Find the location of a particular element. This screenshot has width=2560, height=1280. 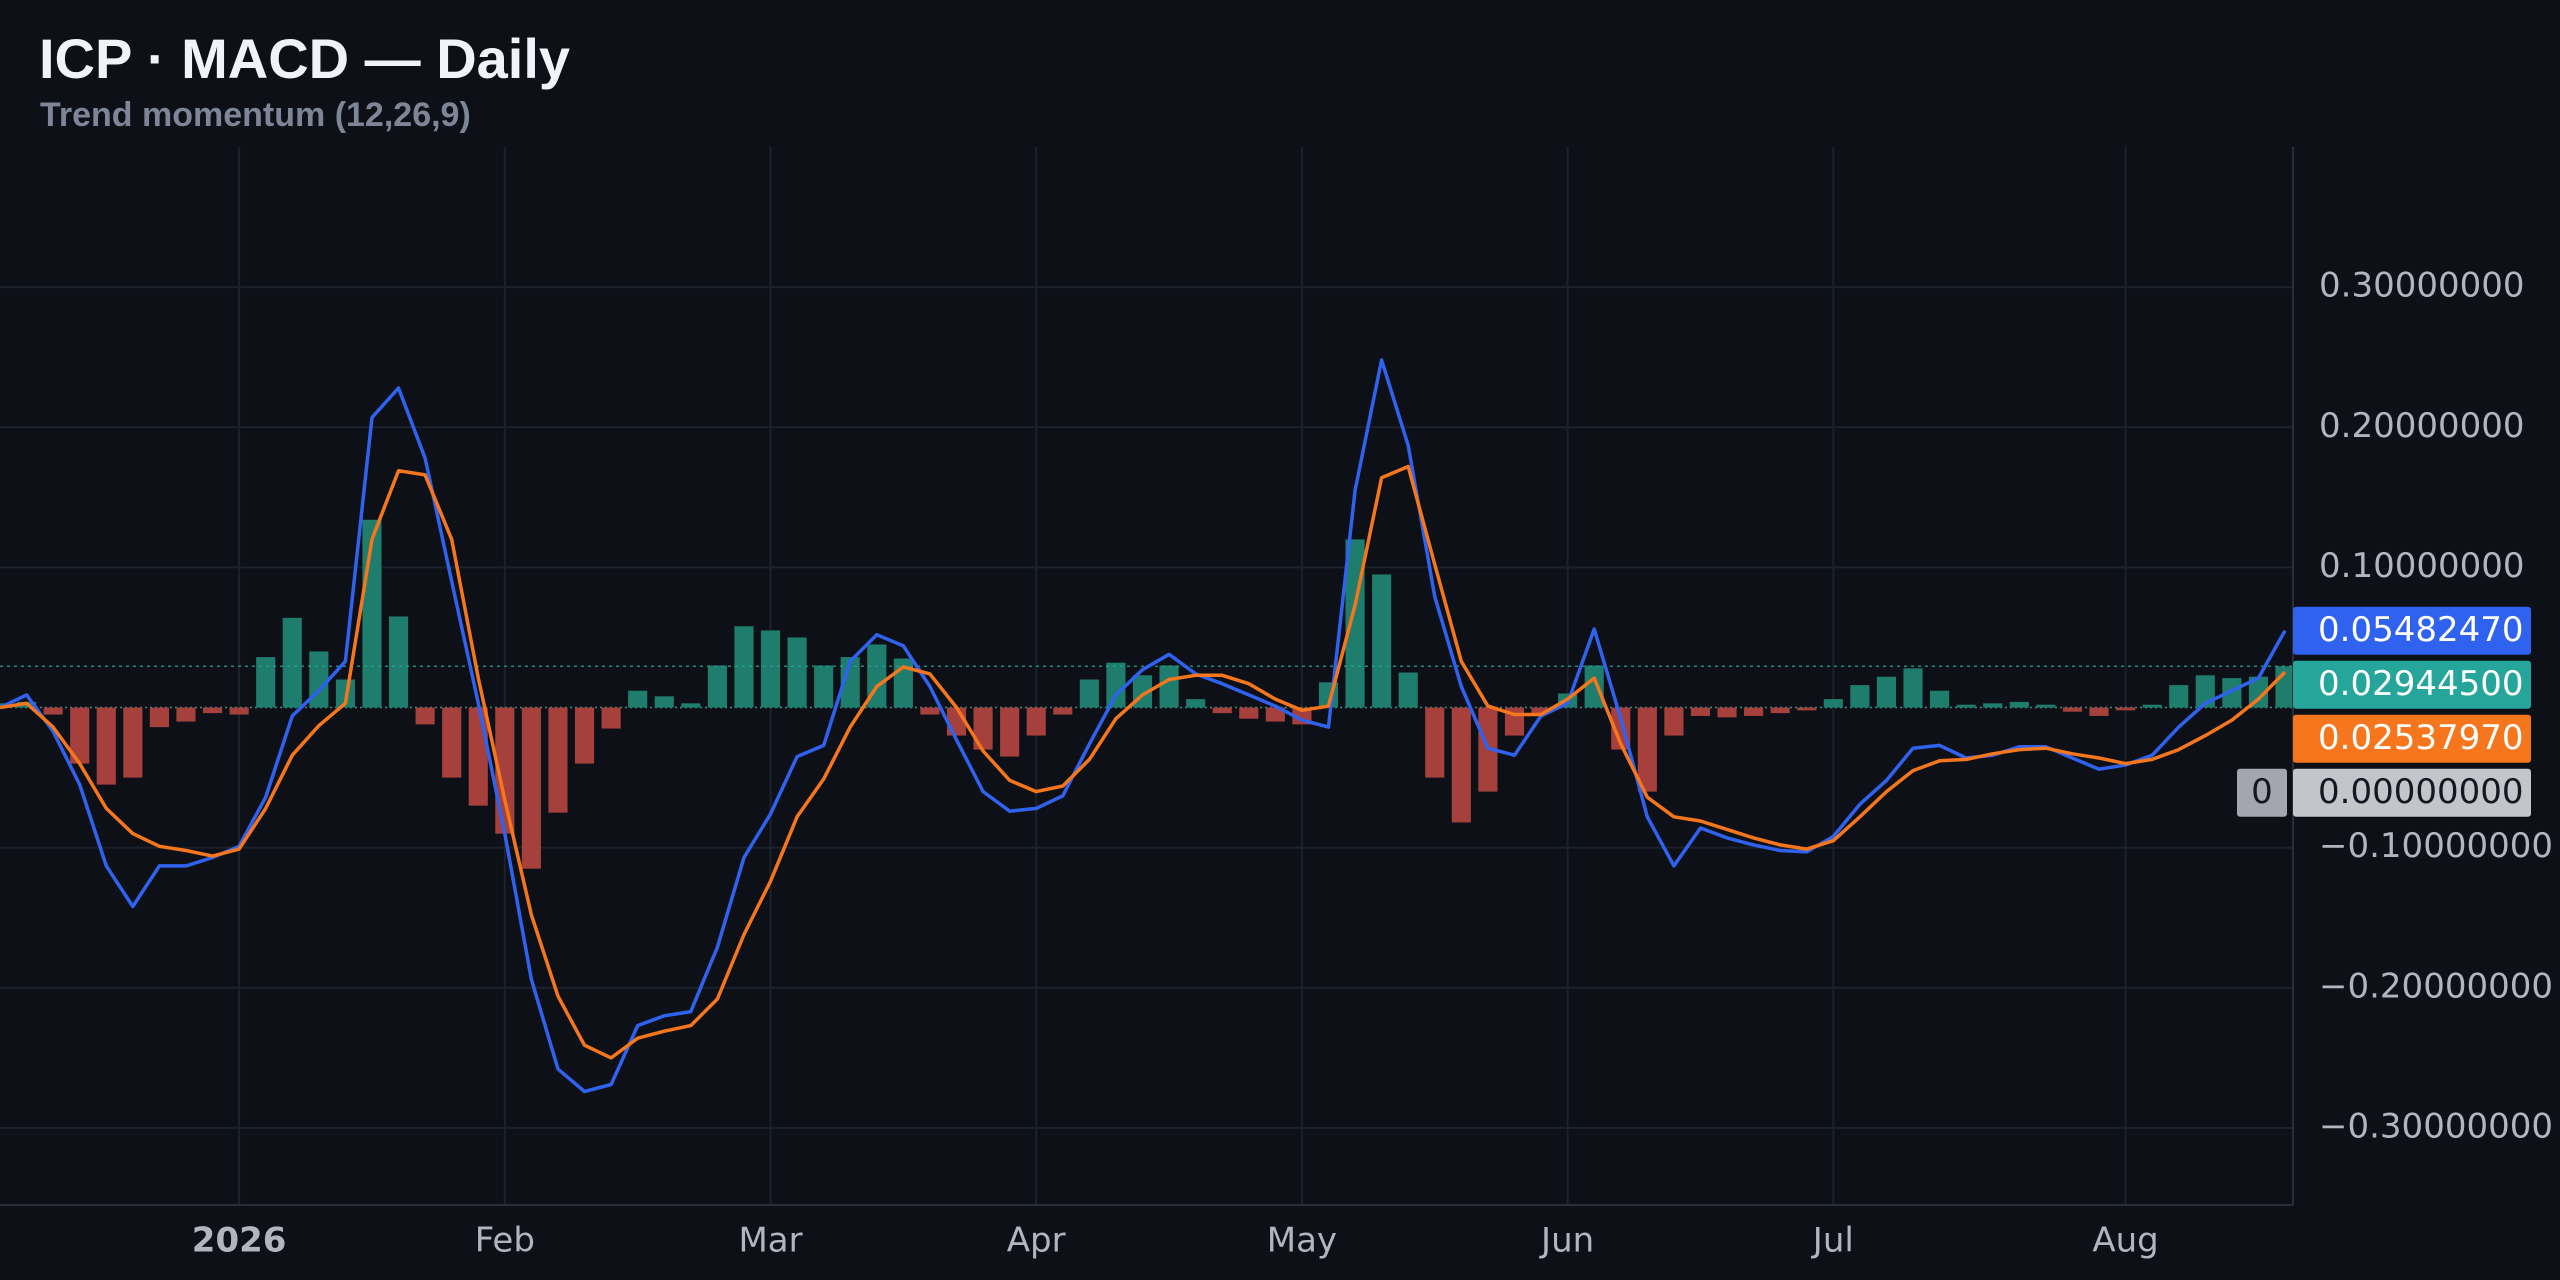

zero-badge-label: 0 is located at coordinates (2262, 792).